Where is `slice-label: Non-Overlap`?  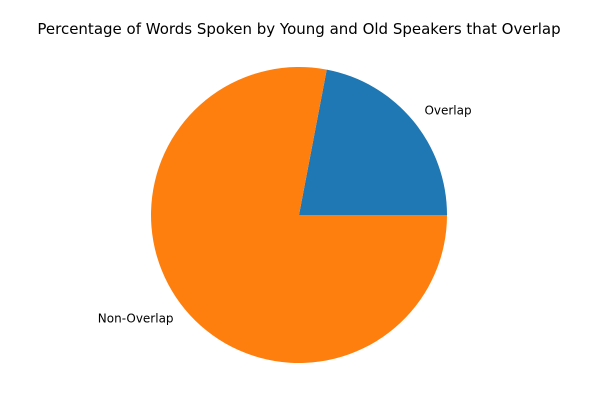
slice-label: Non-Overlap is located at coordinates (136, 318).